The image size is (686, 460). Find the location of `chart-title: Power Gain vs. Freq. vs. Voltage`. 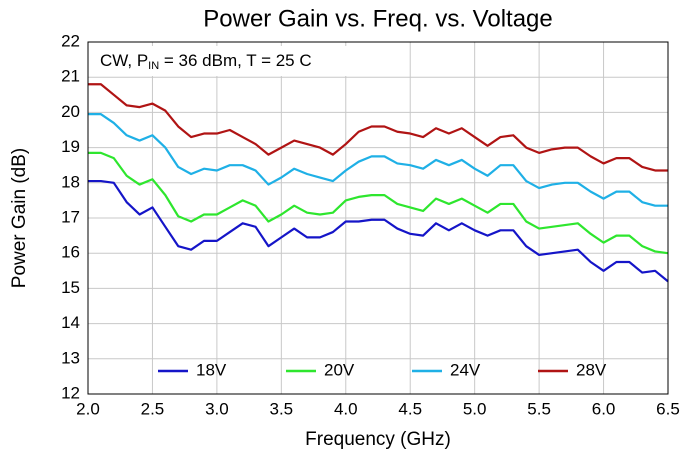

chart-title: Power Gain vs. Freq. vs. Voltage is located at coordinates (378, 18).